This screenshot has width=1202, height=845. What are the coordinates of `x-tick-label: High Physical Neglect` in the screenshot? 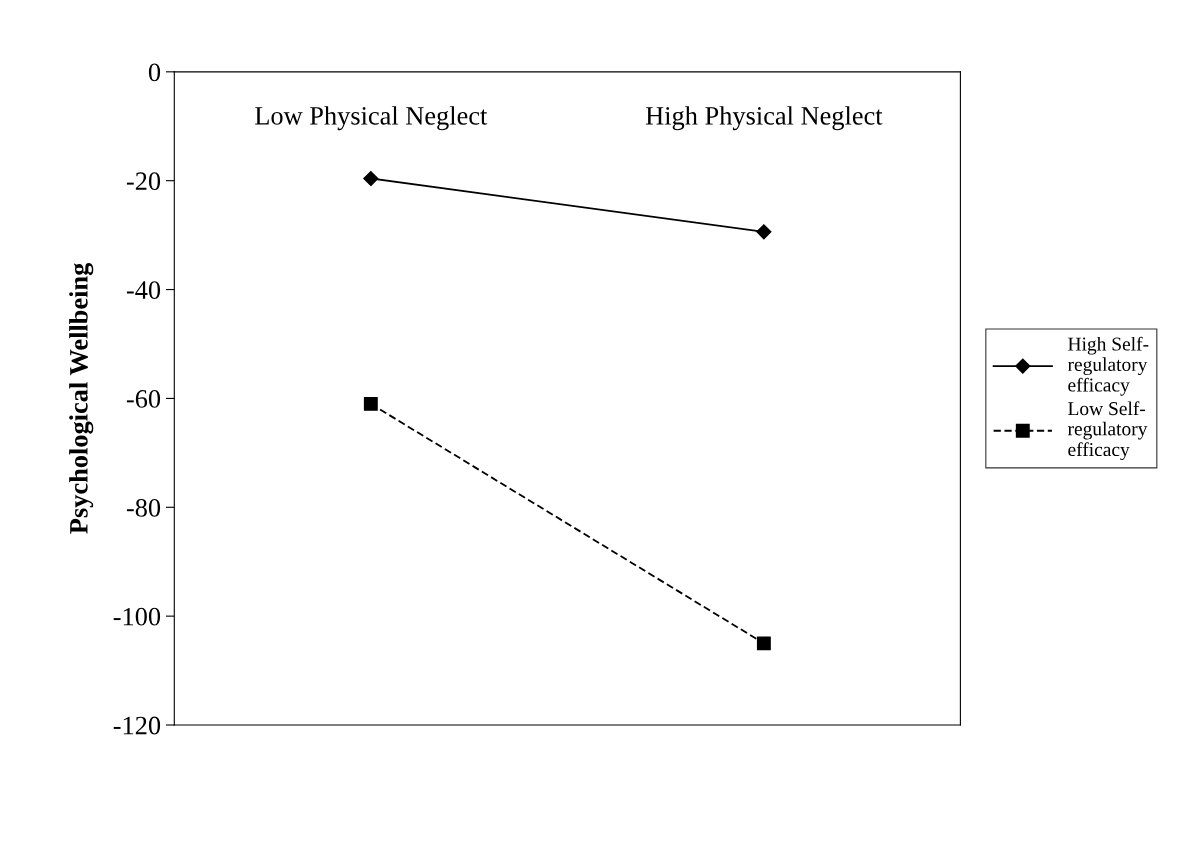 It's located at (764, 118).